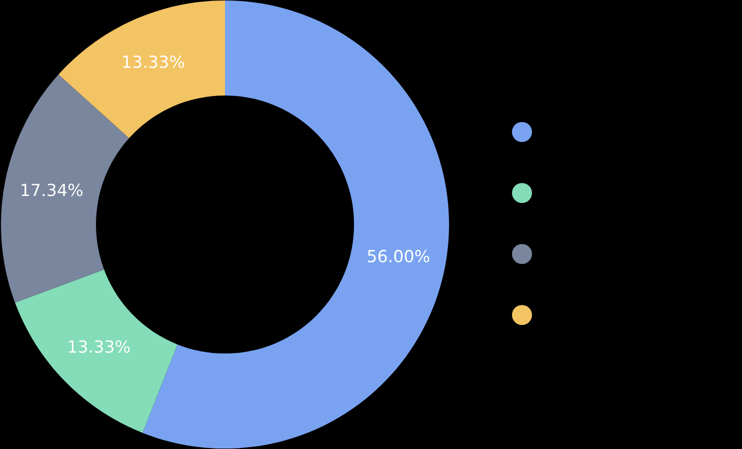 The height and width of the screenshot is (449, 742). I want to click on data-label: 56.00%, so click(399, 256).